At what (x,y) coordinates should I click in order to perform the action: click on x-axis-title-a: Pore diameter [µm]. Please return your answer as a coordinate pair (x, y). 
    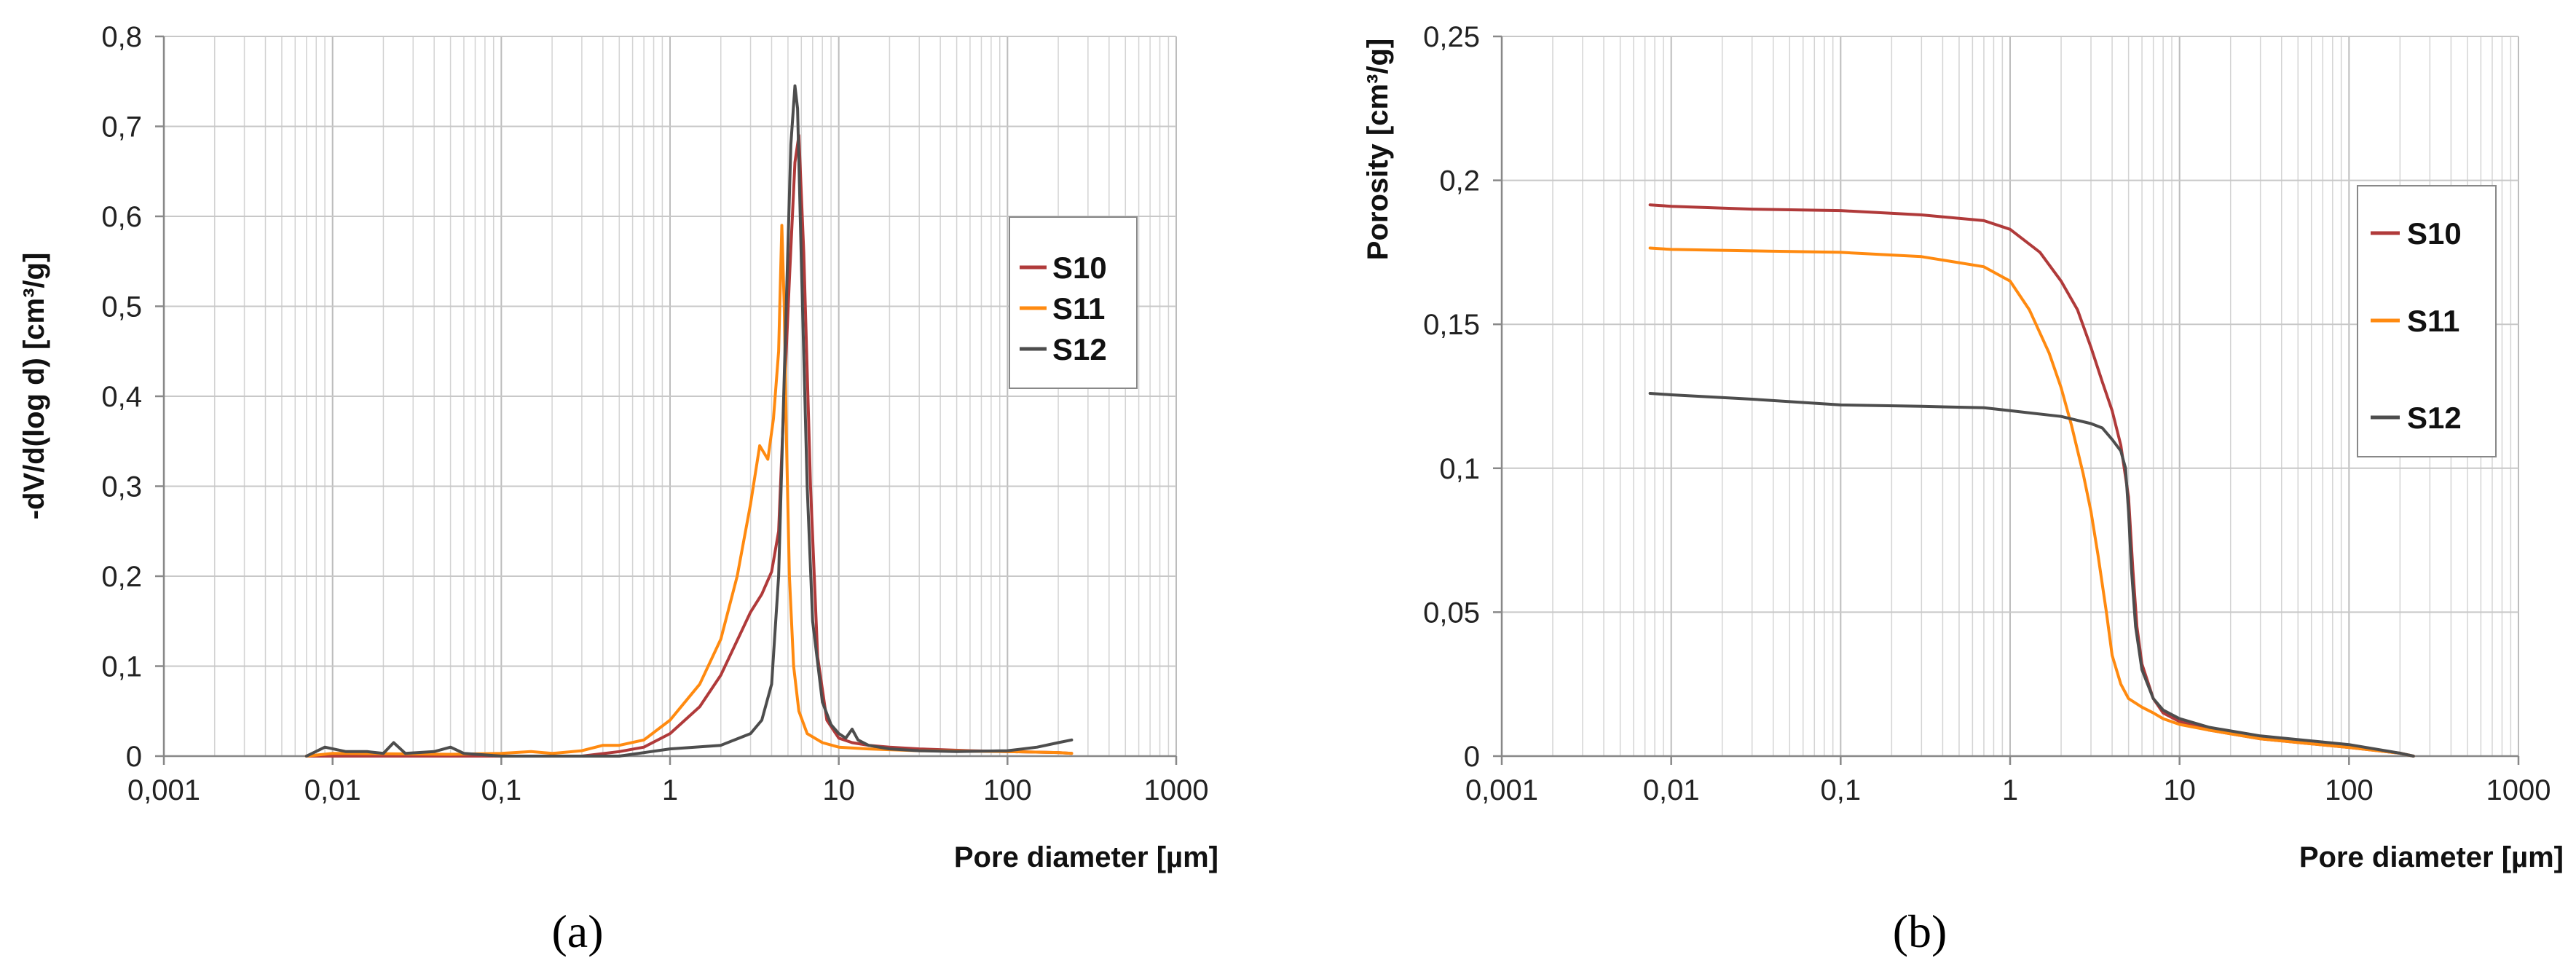
    Looking at the image, I should click on (1086, 857).